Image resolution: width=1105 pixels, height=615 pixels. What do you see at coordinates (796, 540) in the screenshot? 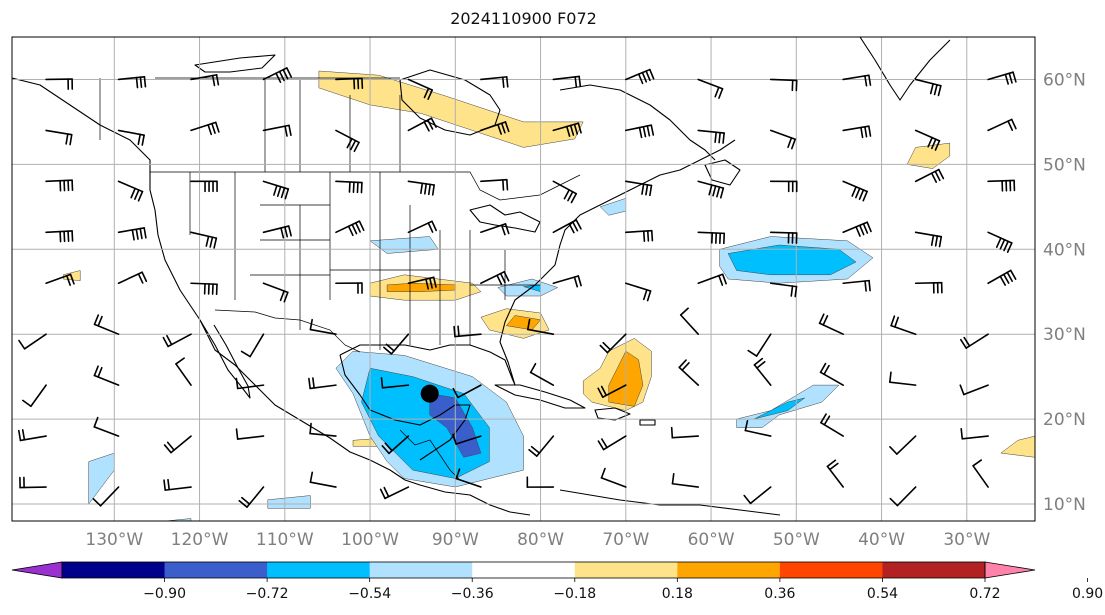
I see `longitude-label: 50°W` at bounding box center [796, 540].